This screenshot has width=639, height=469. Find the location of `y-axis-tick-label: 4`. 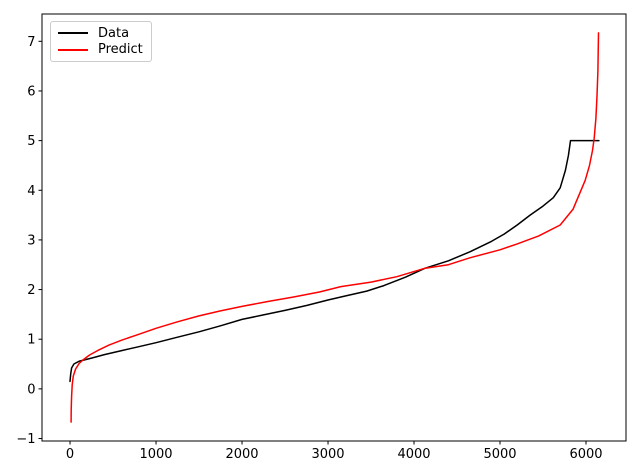

y-axis-tick-label: 4 is located at coordinates (31, 191).